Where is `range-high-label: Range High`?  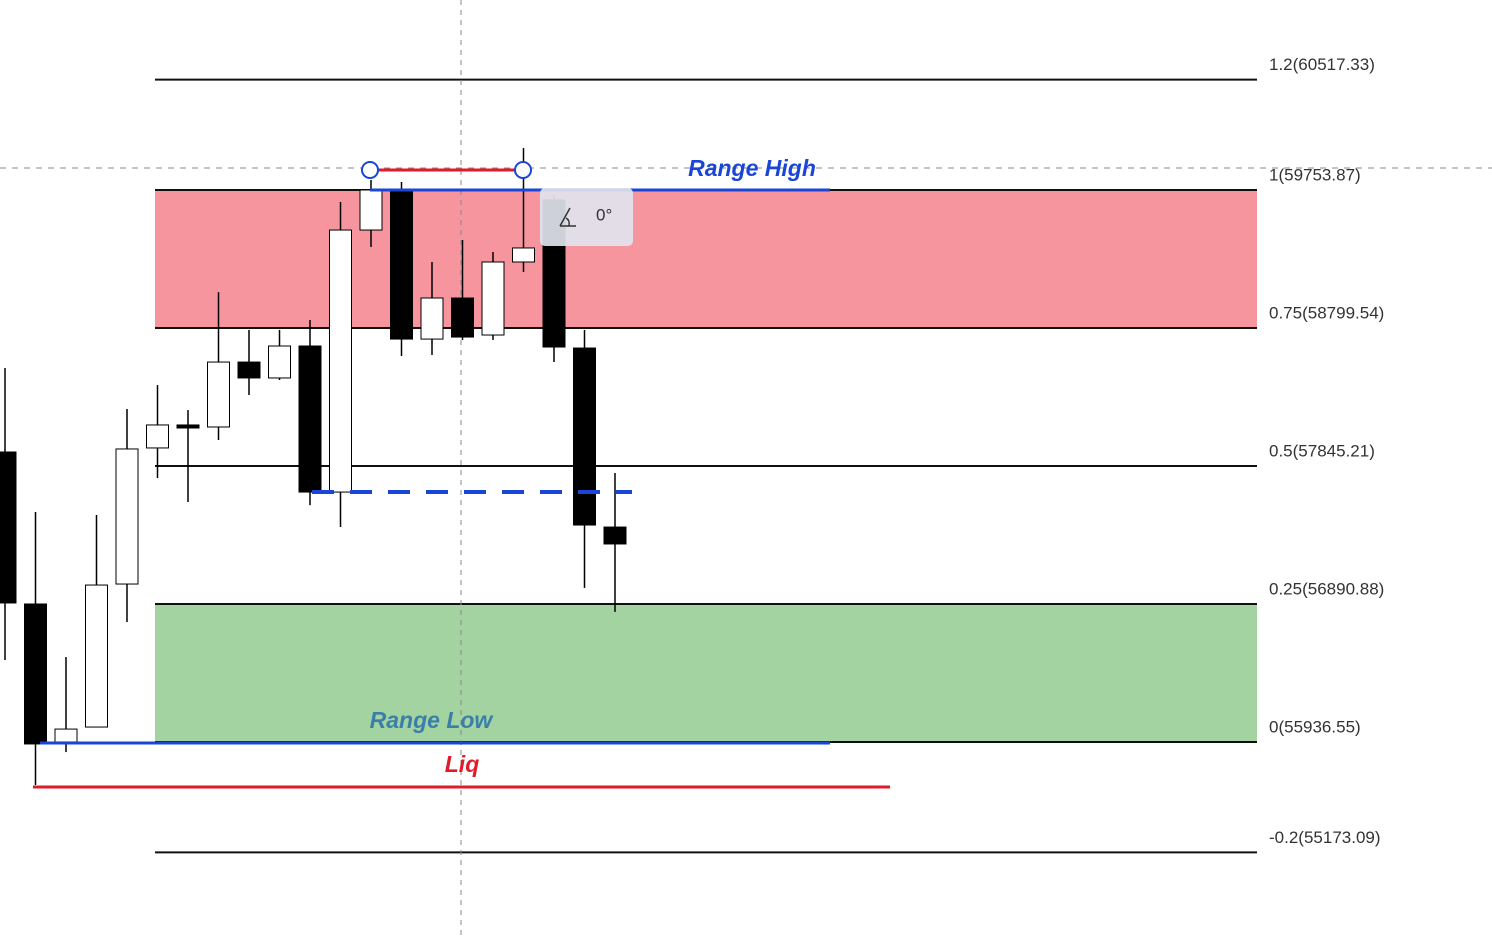
range-high-label: Range High is located at coordinates (752, 168).